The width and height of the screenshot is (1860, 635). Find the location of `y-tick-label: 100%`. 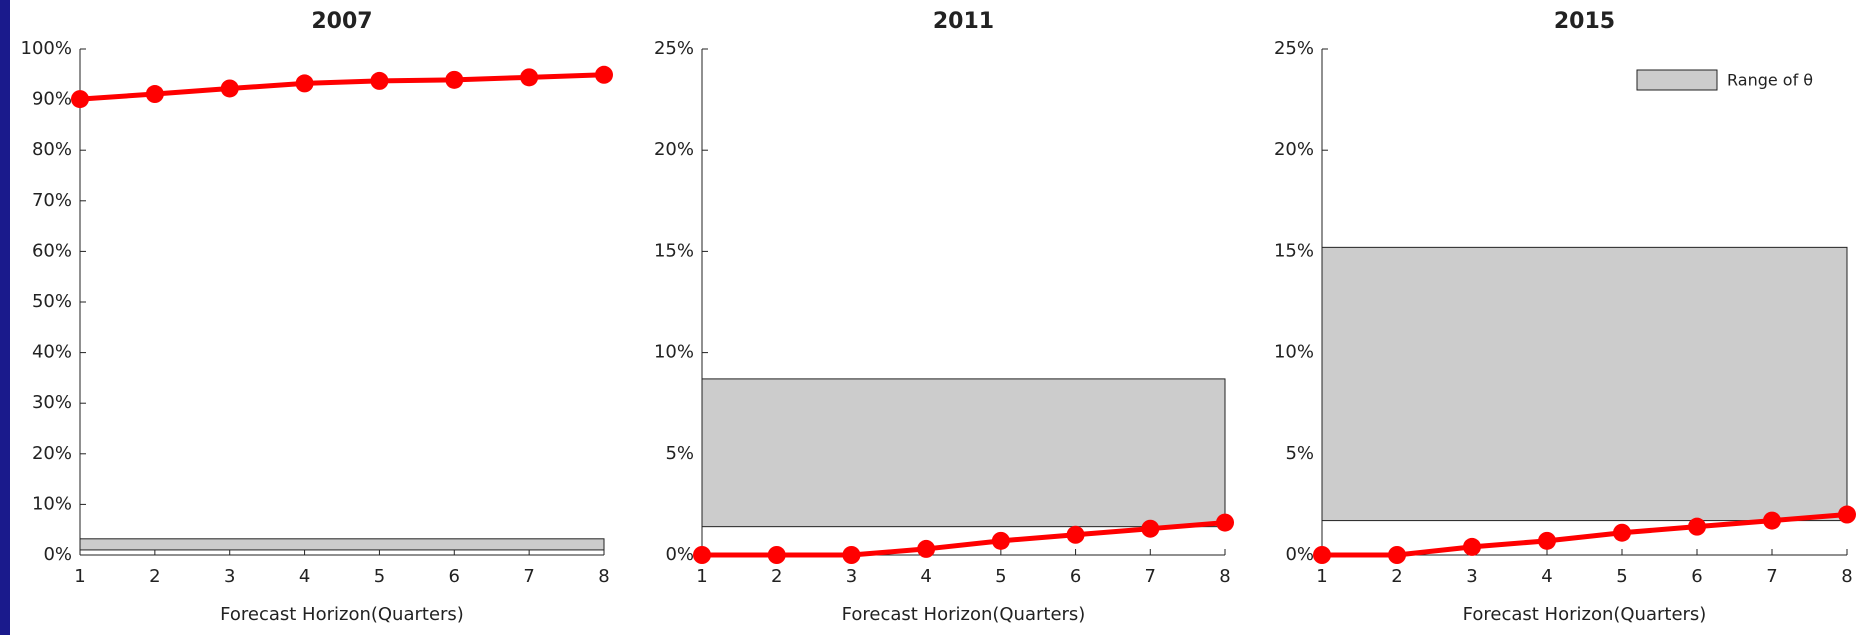

y-tick-label: 100% is located at coordinates (46, 48).